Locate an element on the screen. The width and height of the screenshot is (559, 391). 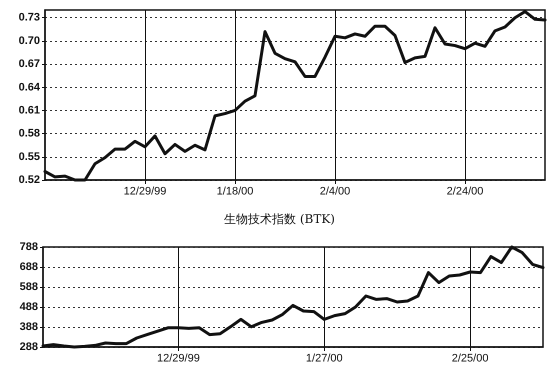
x-tick-label: 2/25/00 is located at coordinates (470, 358).